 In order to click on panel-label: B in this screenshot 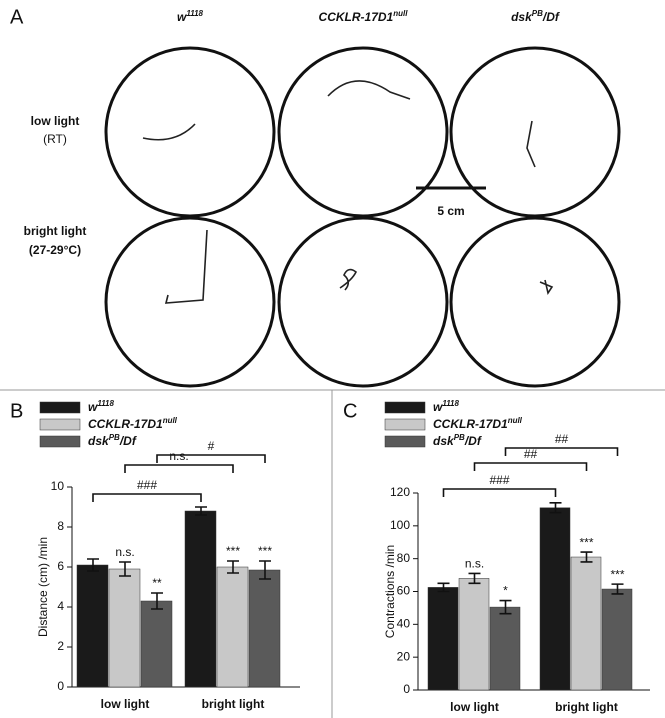, I will do `click(16, 411)`.